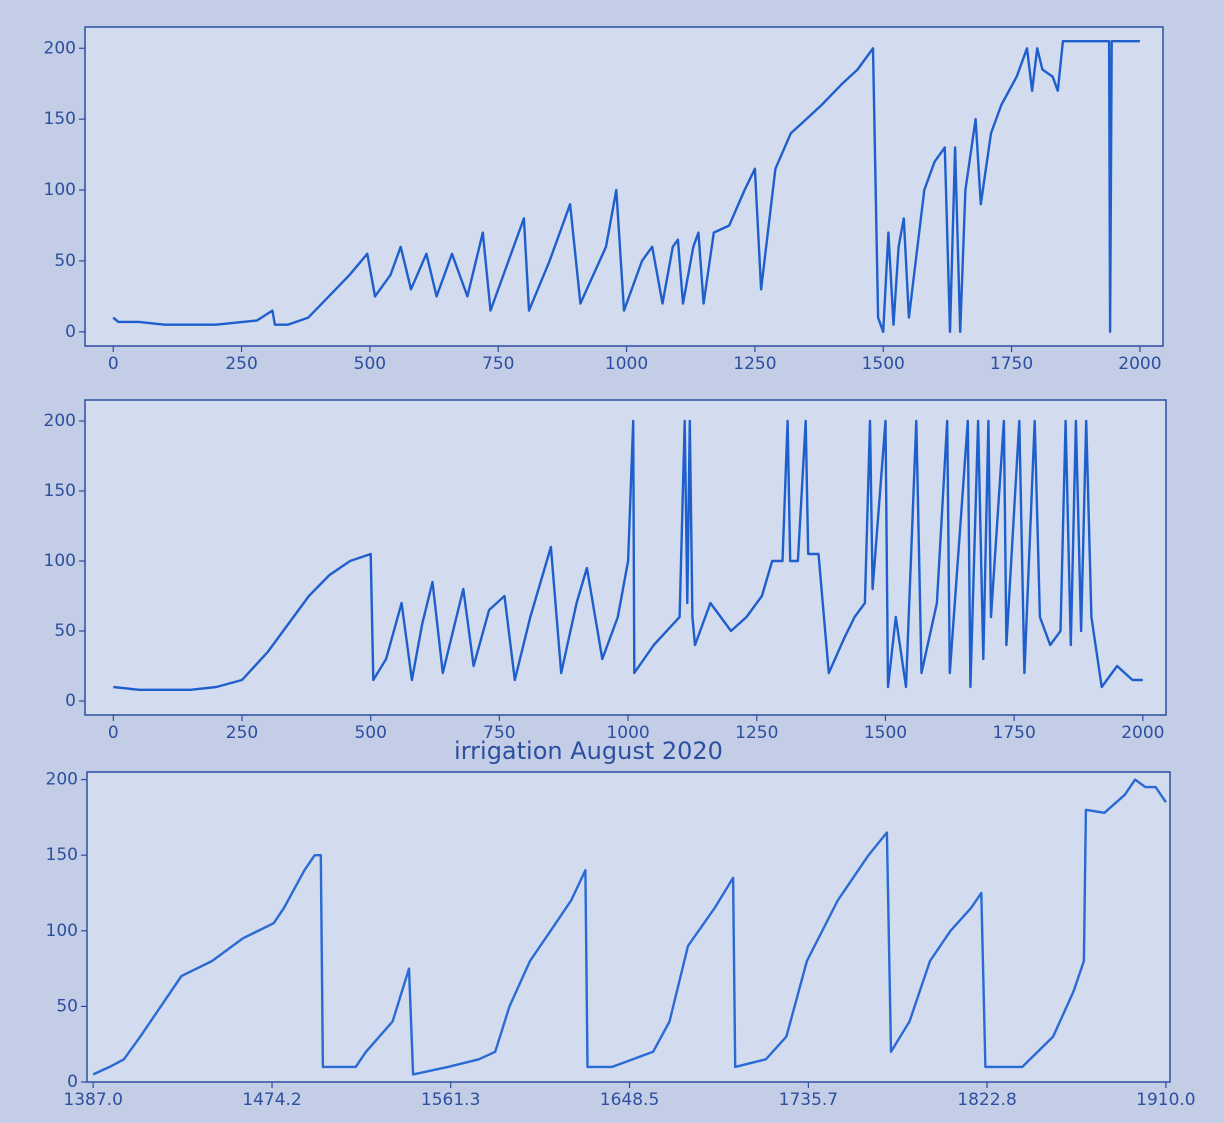 This screenshot has height=1123, width=1224. What do you see at coordinates (271, 1100) in the screenshot?
I see `x-tick-label: 1474.2` at bounding box center [271, 1100].